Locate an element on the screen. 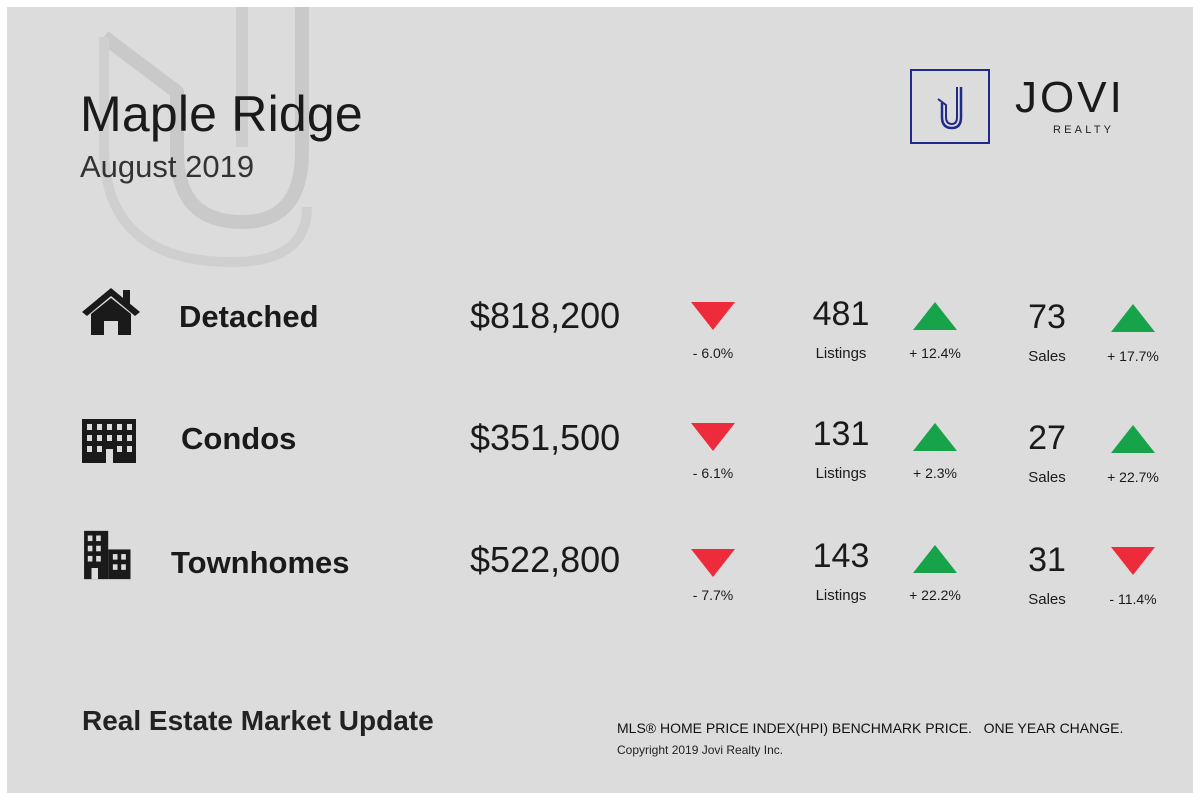  sales-change: + 17.7% is located at coordinates (1133, 356).